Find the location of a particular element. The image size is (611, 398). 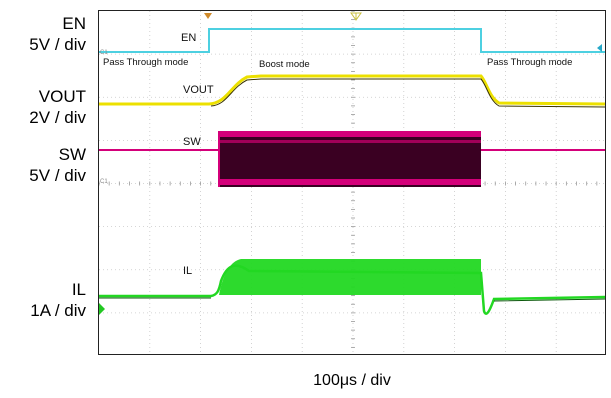

en-trace-label: EN is located at coordinates (188, 38).